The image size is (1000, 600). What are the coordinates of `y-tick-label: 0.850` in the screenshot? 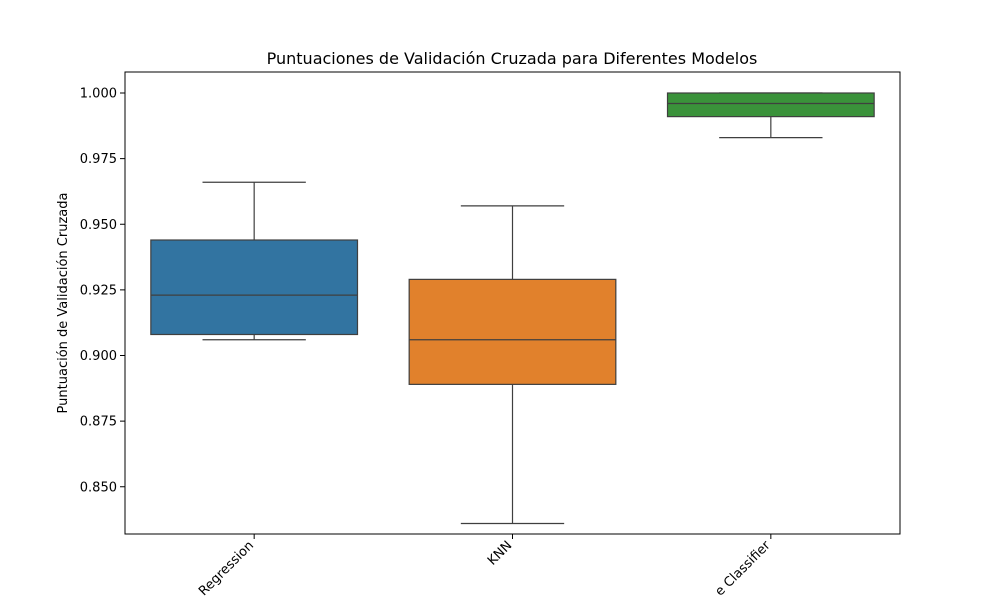 It's located at (98, 487).